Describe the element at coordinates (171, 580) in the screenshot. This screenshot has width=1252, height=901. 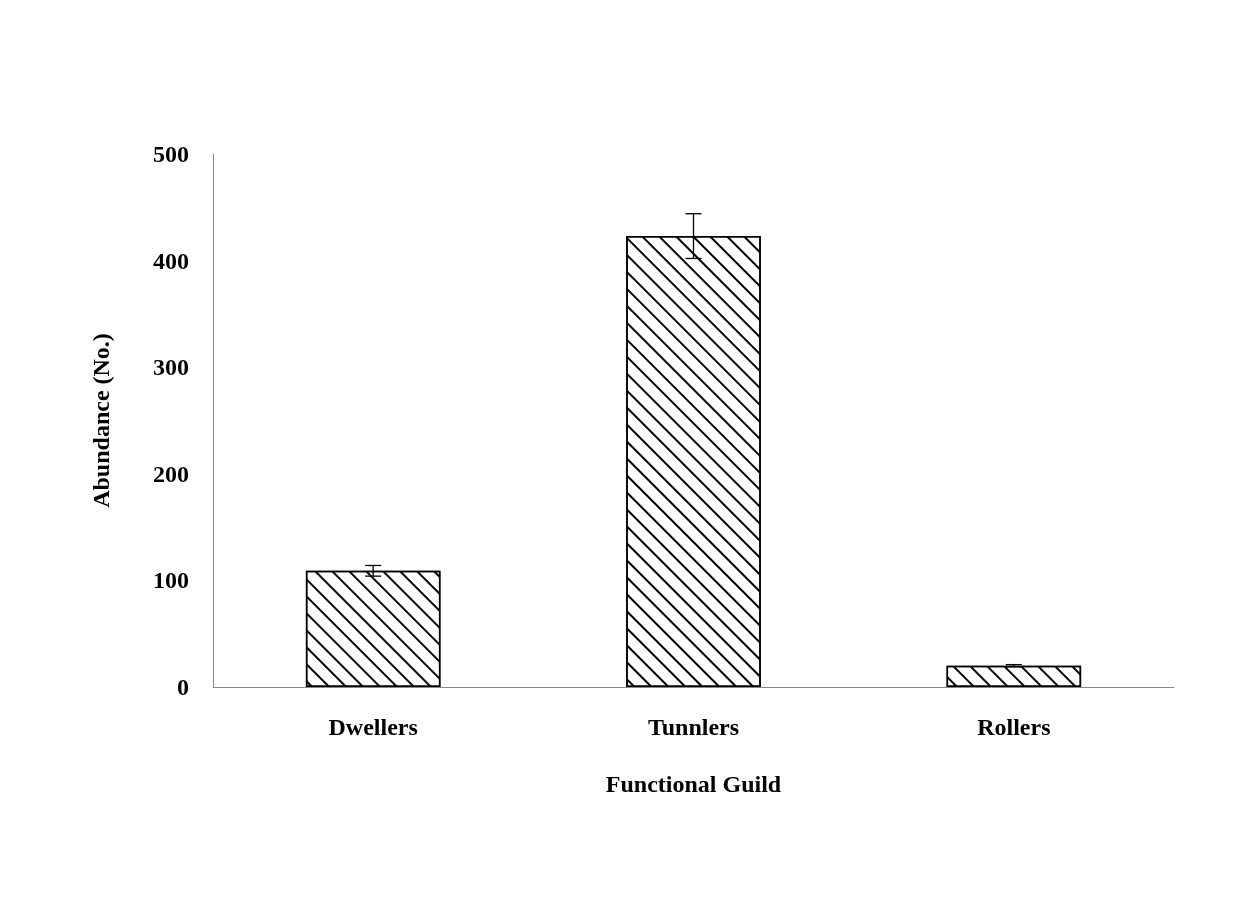
I see `y-tick-label: 100` at that location.